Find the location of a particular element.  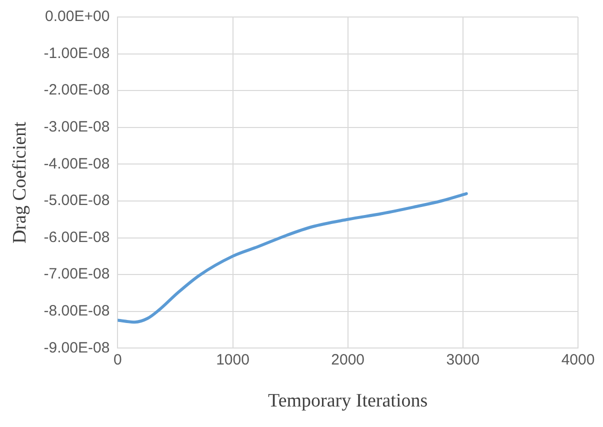

x-tick-label: 3000 is located at coordinates (463, 359).